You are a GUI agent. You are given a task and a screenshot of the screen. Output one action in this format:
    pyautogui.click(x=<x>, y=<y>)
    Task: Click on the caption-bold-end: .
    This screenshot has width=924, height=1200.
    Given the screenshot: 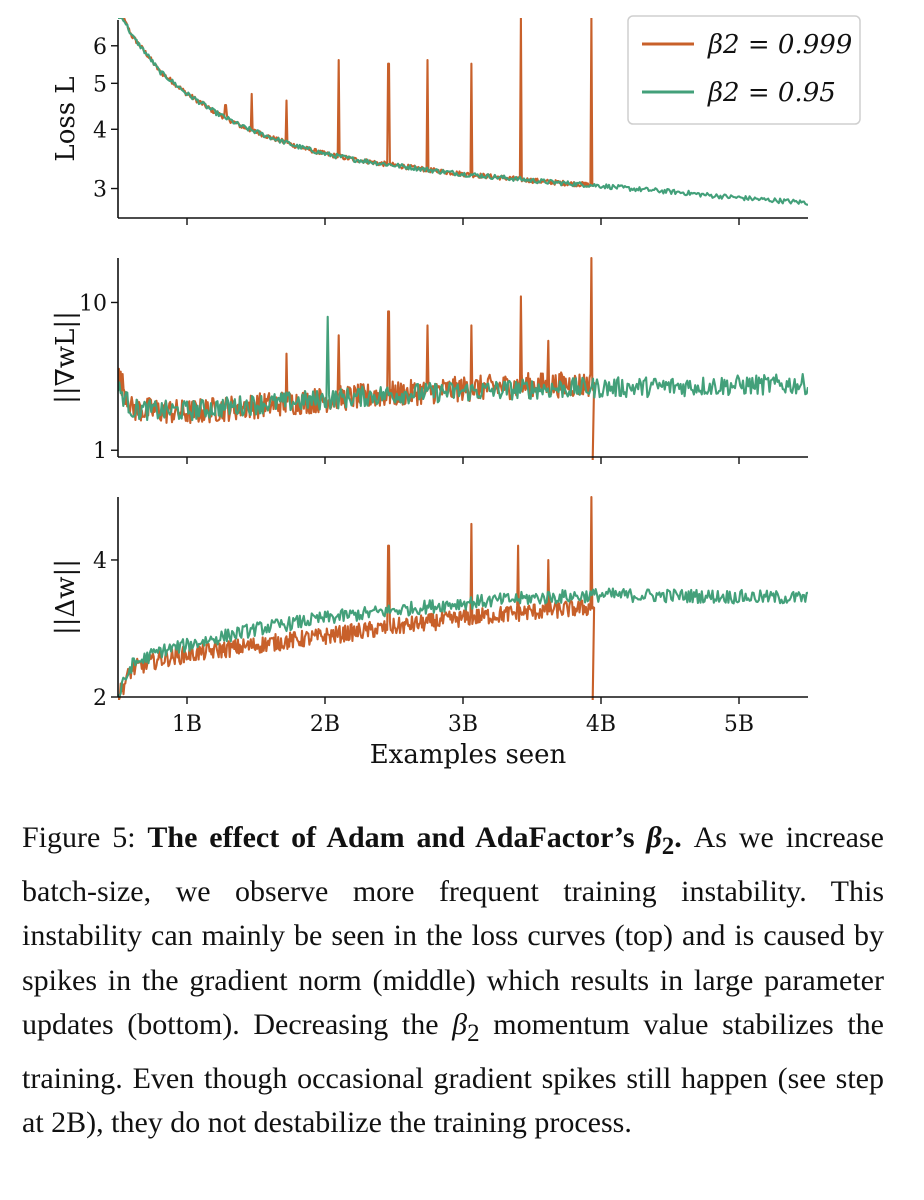 What is the action you would take?
    pyautogui.click(x=678, y=837)
    